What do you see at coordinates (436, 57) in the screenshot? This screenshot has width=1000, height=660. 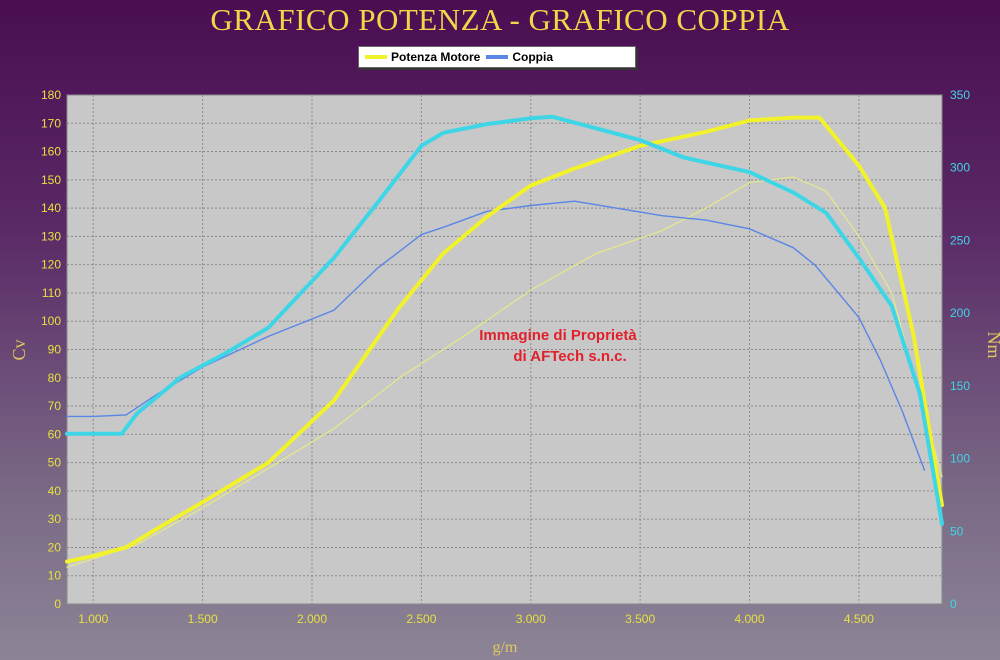 I see `legend-label-power: Potenza Motore` at bounding box center [436, 57].